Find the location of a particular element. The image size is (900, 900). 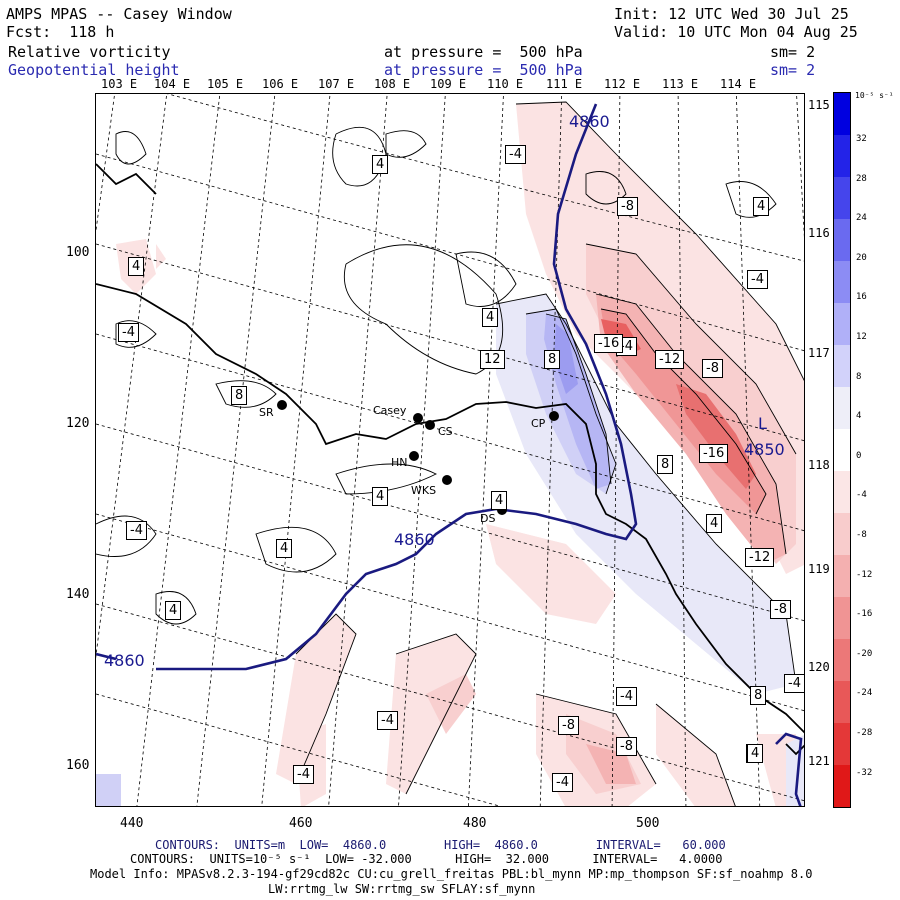

height-contour-label: L is located at coordinates (762, 423).